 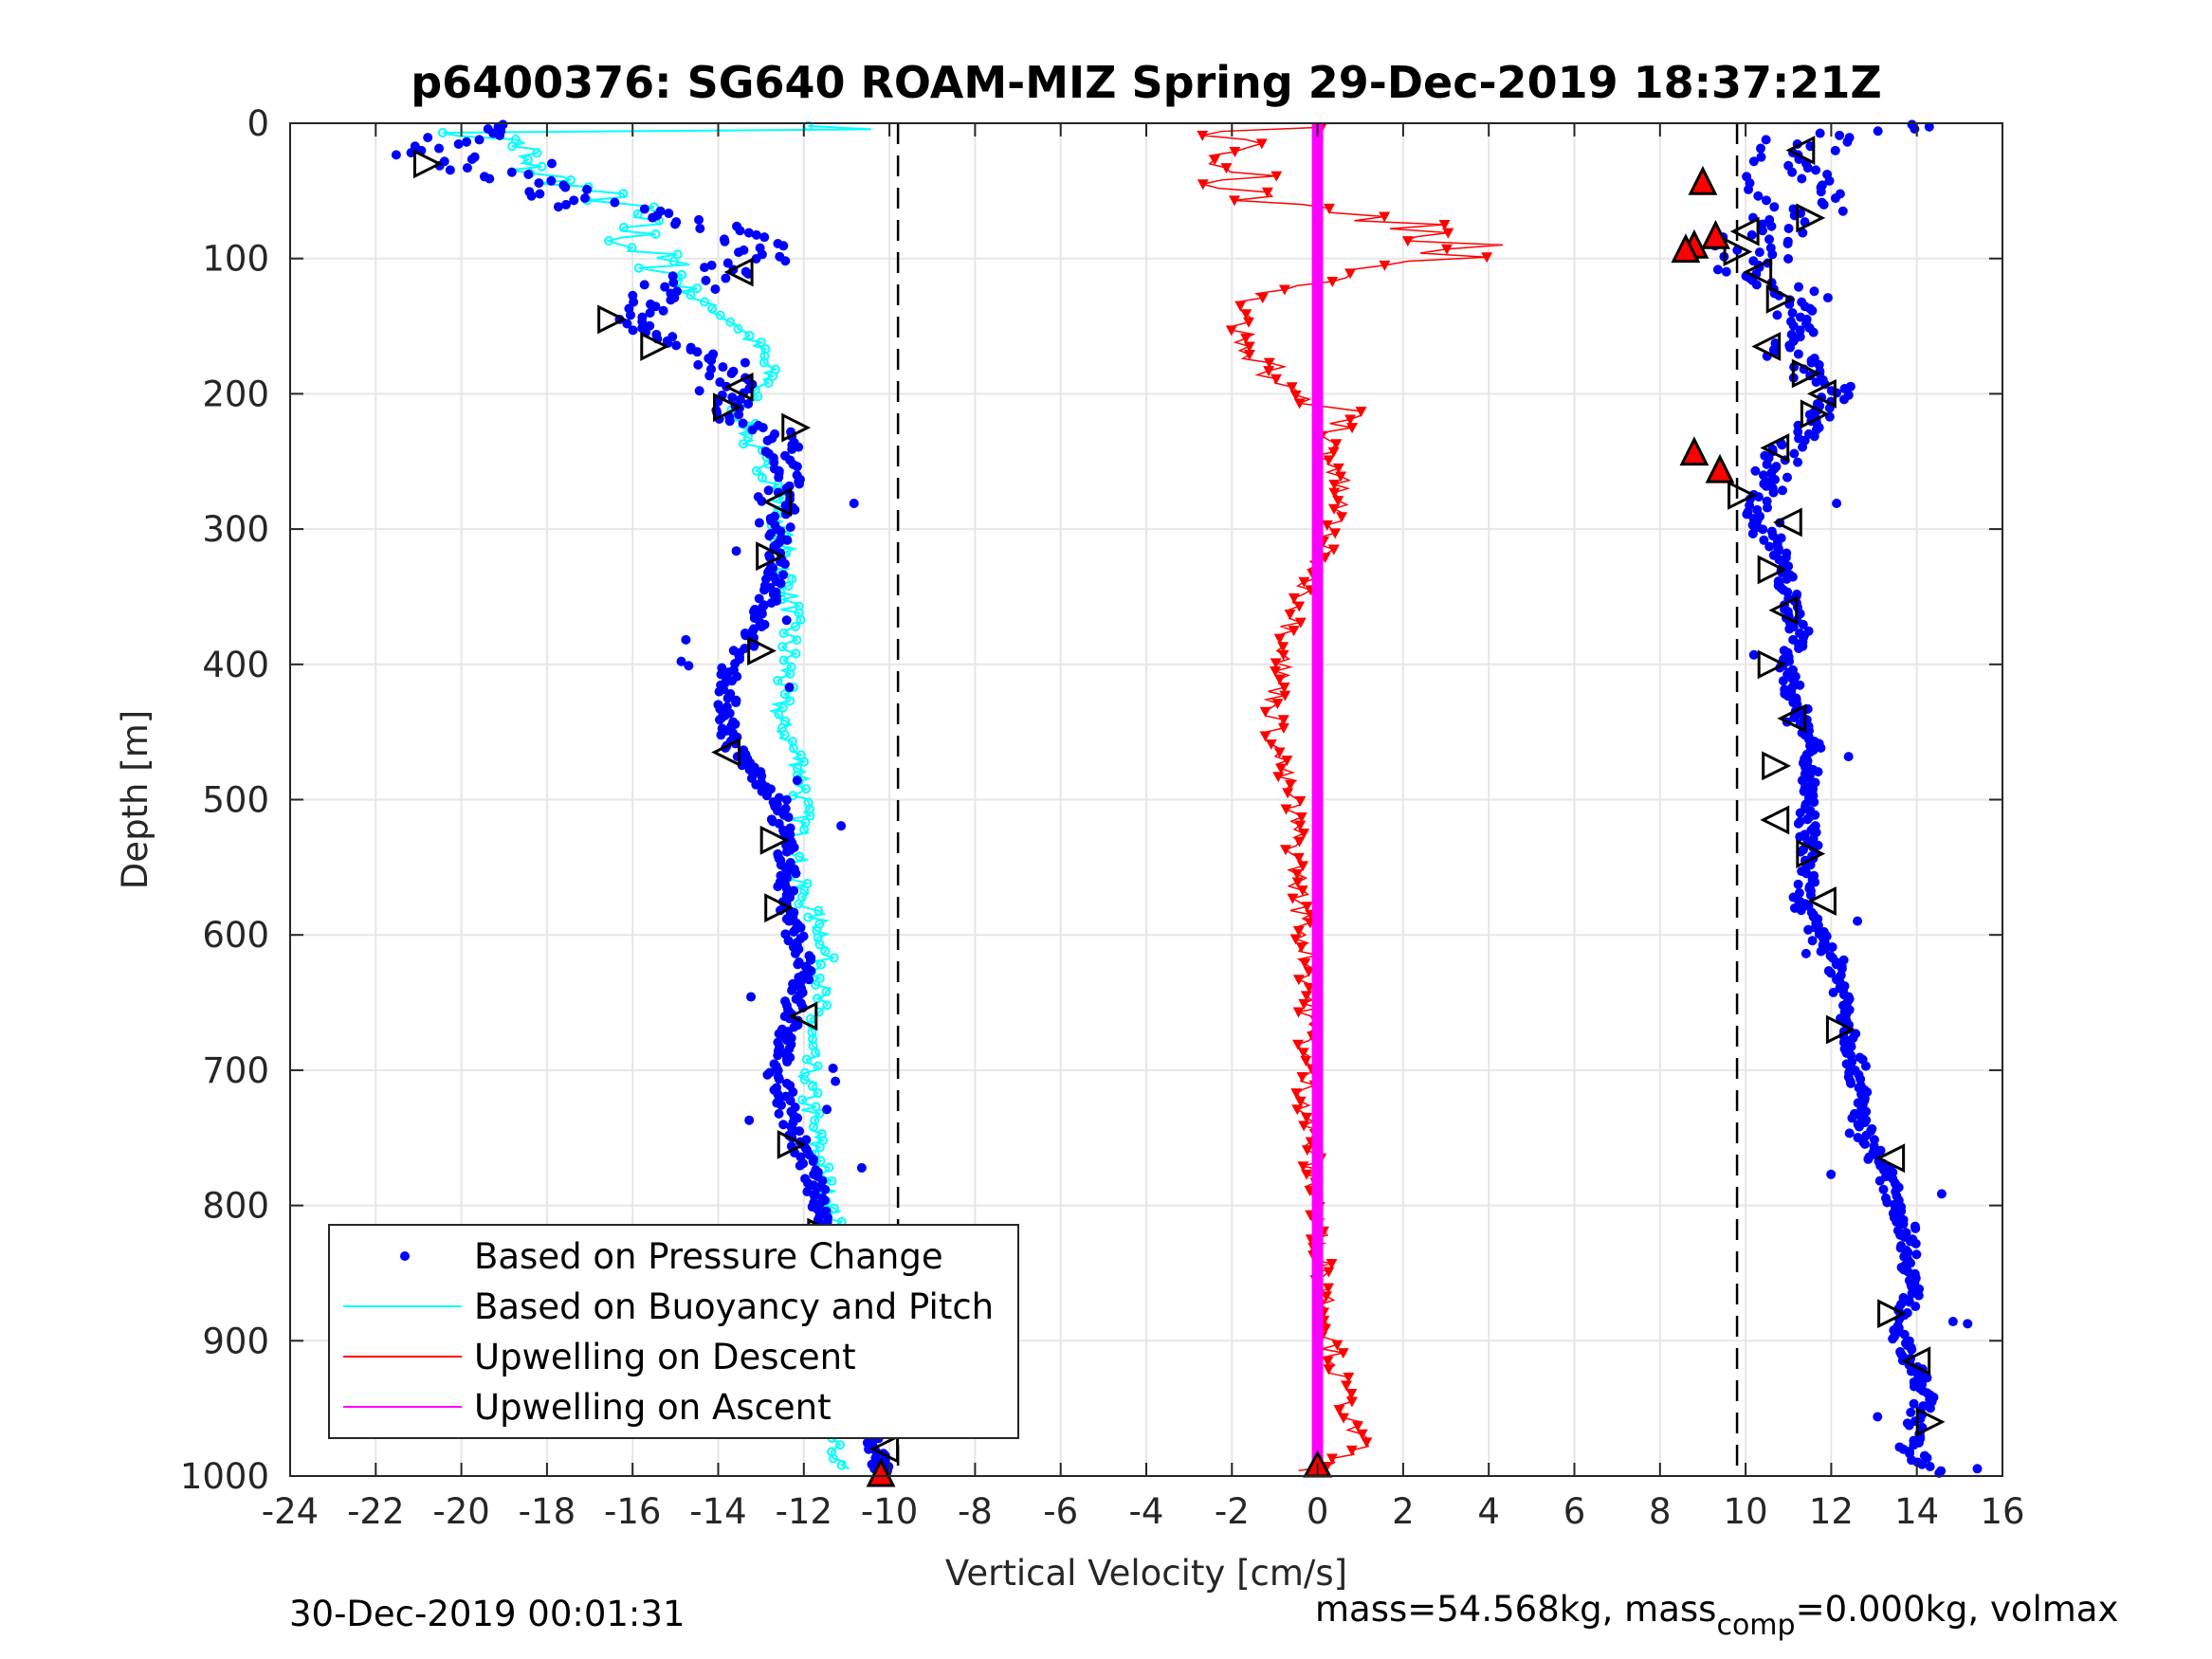 What do you see at coordinates (1403, 1511) in the screenshot?
I see `x-tick-label: 2` at bounding box center [1403, 1511].